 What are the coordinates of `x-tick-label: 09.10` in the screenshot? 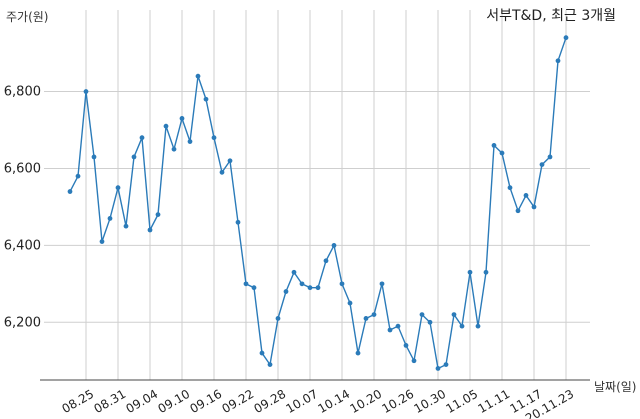 It's located at (174, 401).